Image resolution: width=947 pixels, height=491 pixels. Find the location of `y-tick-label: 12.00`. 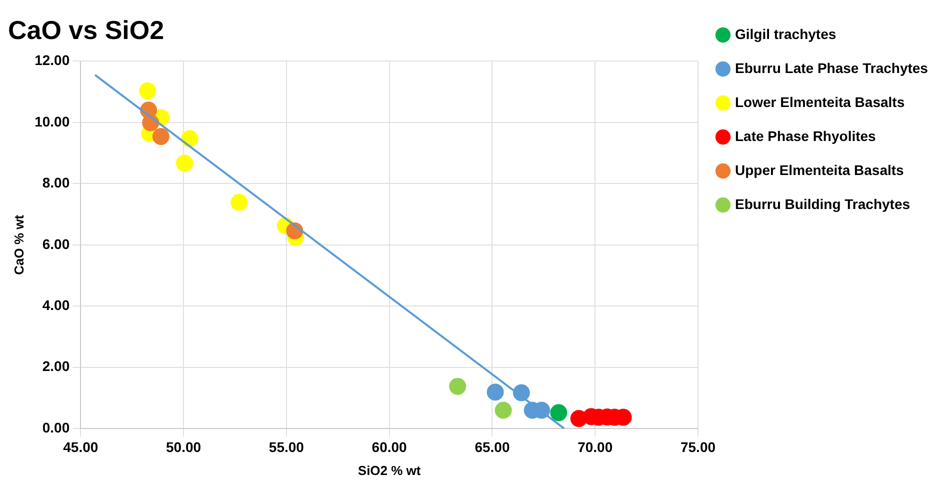

y-tick-label: 12.00 is located at coordinates (52, 60).